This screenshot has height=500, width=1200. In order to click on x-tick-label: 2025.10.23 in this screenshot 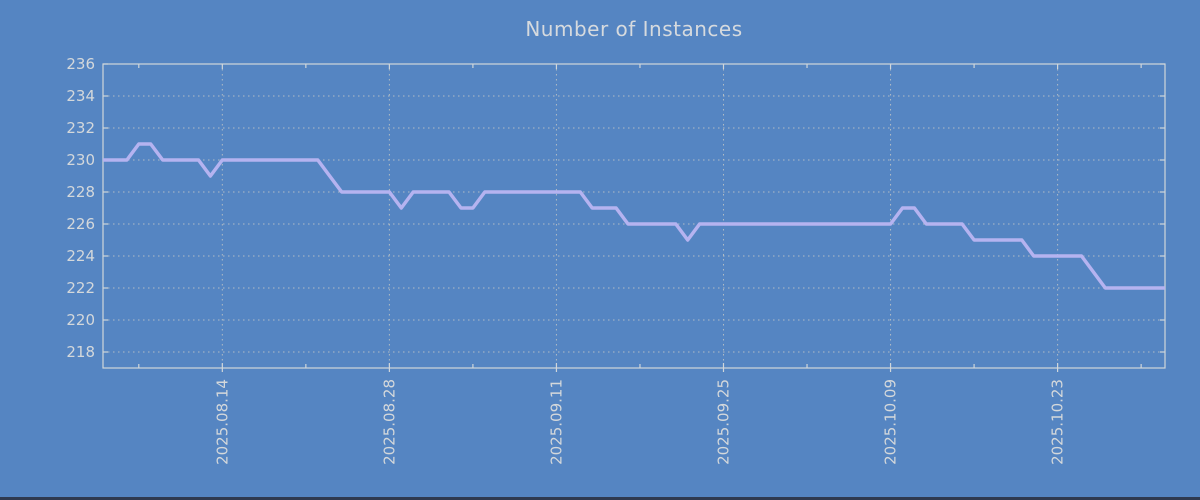, I will do `click(1058, 422)`.